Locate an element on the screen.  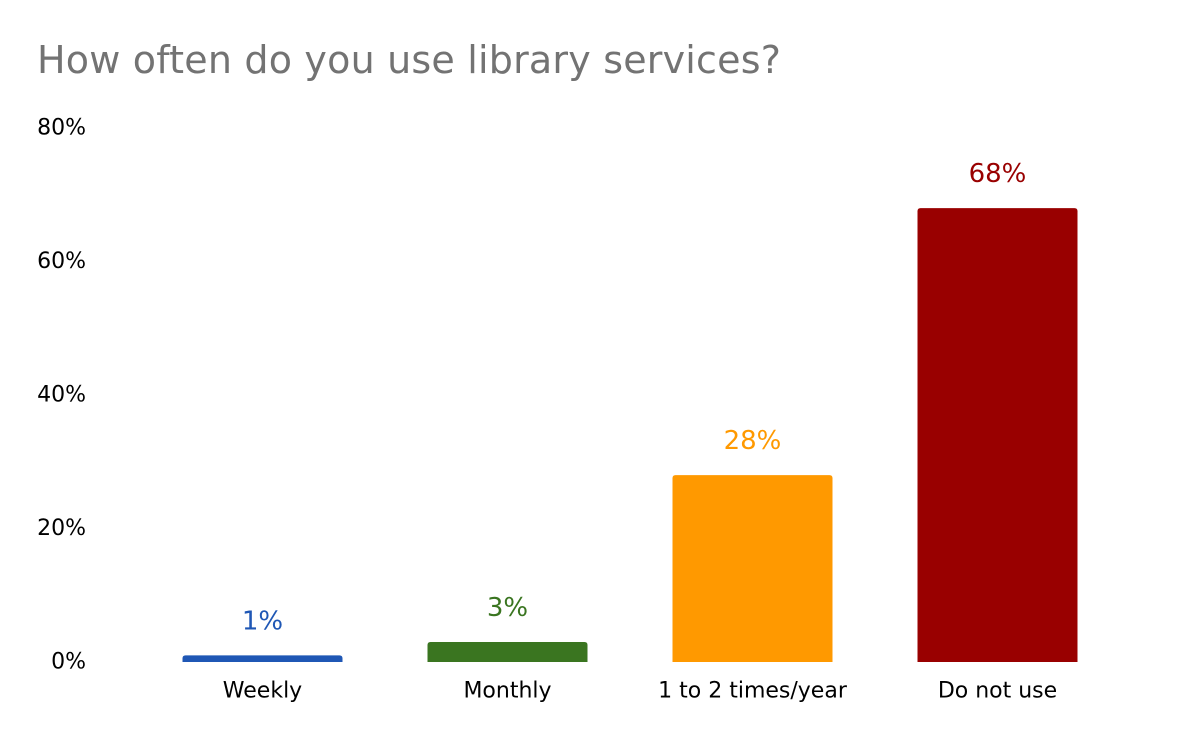
data-label: 68% is located at coordinates (998, 174).